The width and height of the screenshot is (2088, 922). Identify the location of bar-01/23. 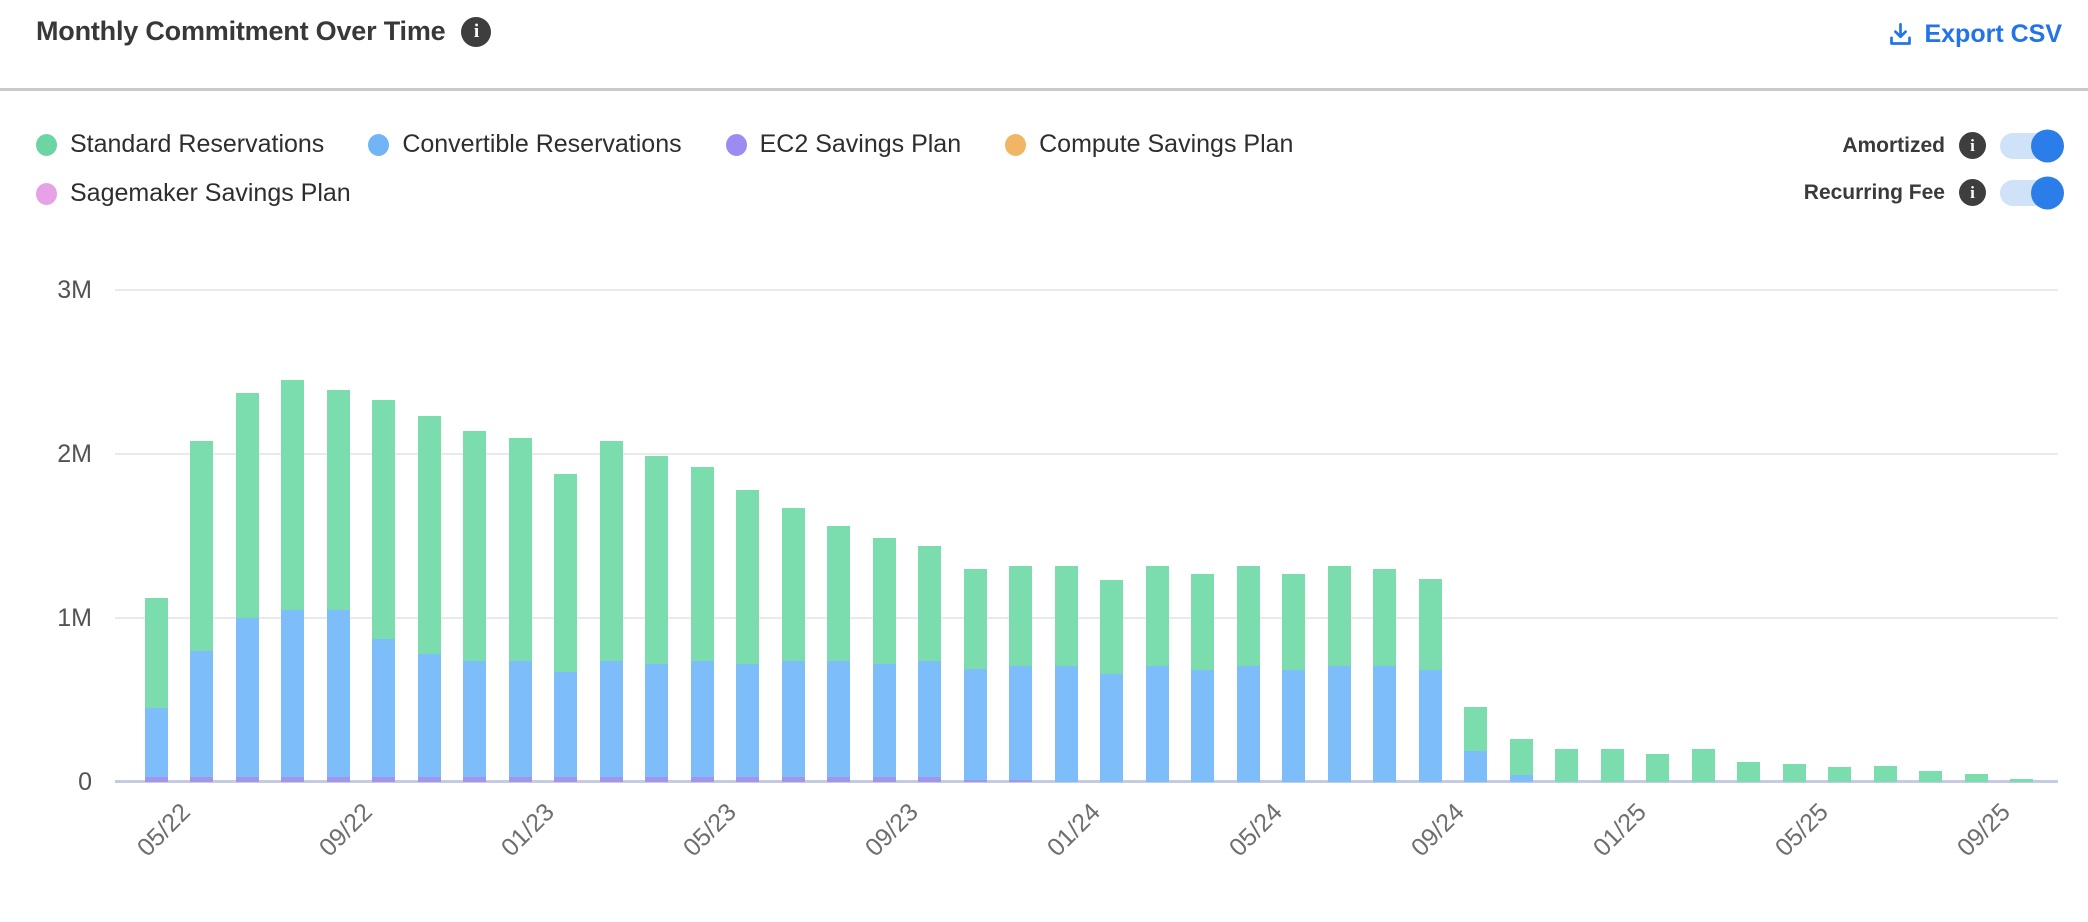
(520, 609).